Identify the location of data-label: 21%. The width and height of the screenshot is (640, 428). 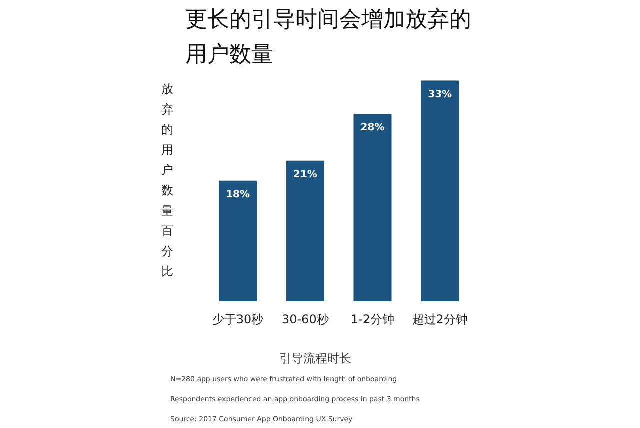
(305, 174).